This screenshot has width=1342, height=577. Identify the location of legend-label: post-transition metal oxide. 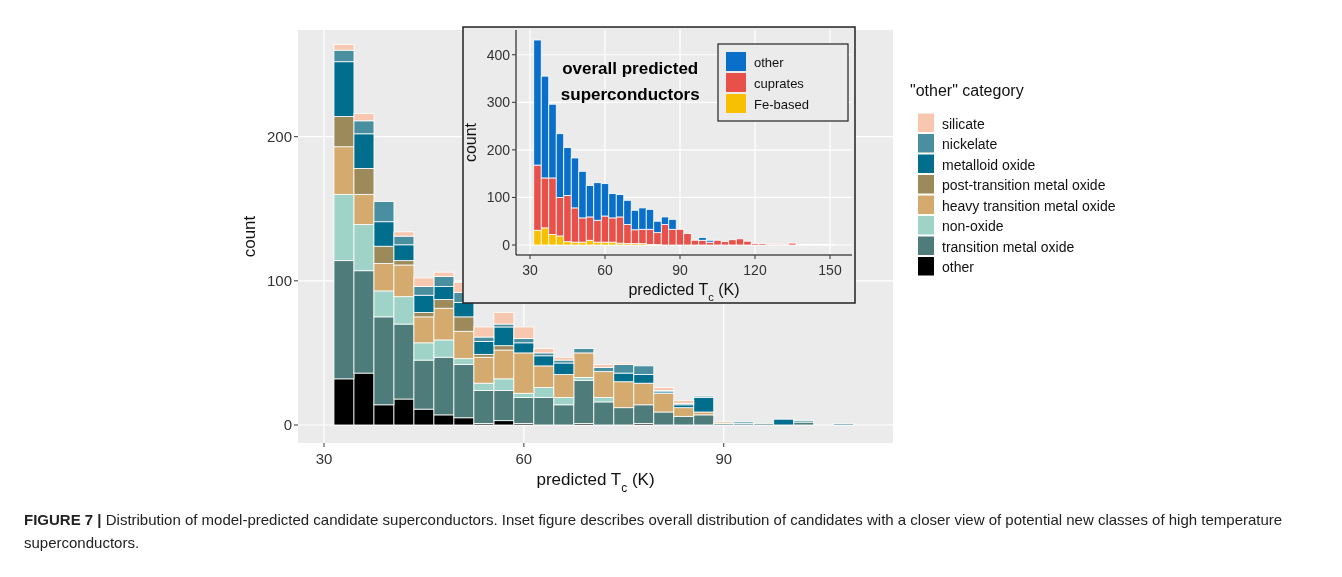
(1024, 185).